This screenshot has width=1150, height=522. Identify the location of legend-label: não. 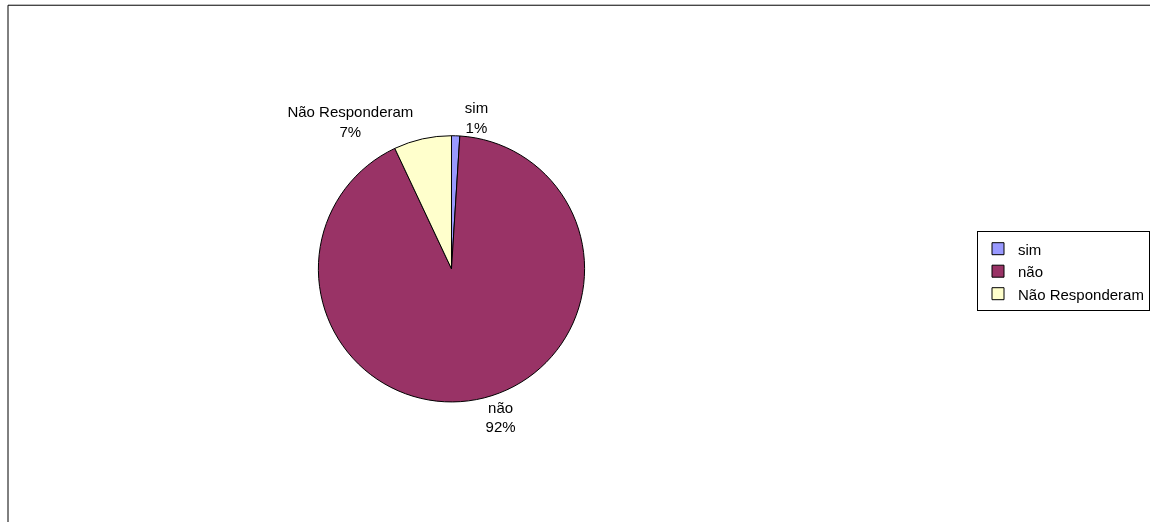
(1031, 272).